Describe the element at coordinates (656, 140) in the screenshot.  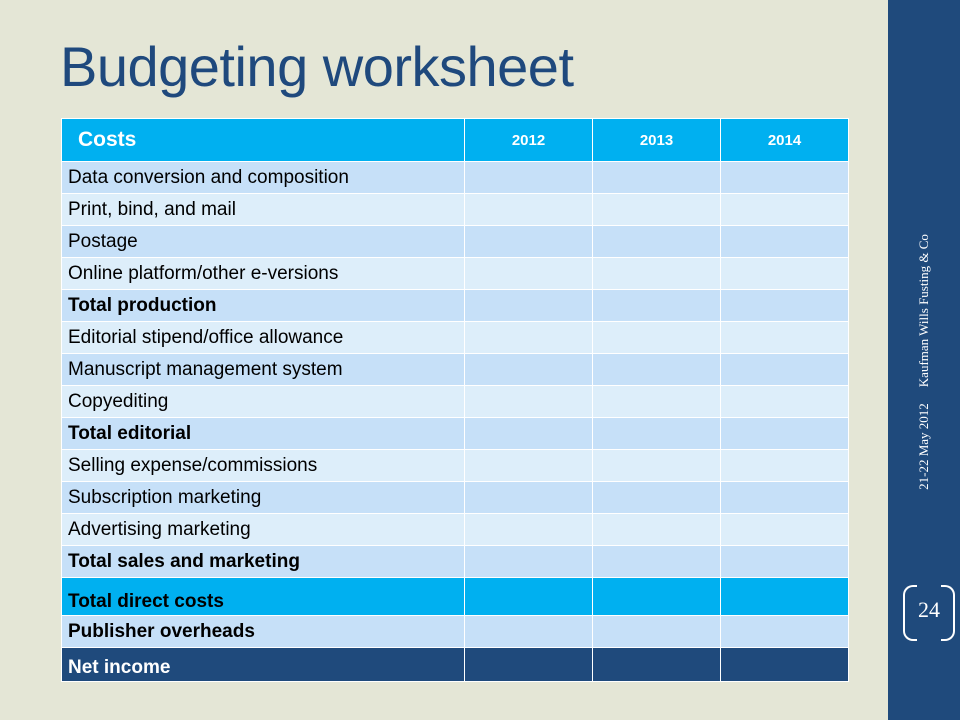
I see `header-year-2013: 2013` at that location.